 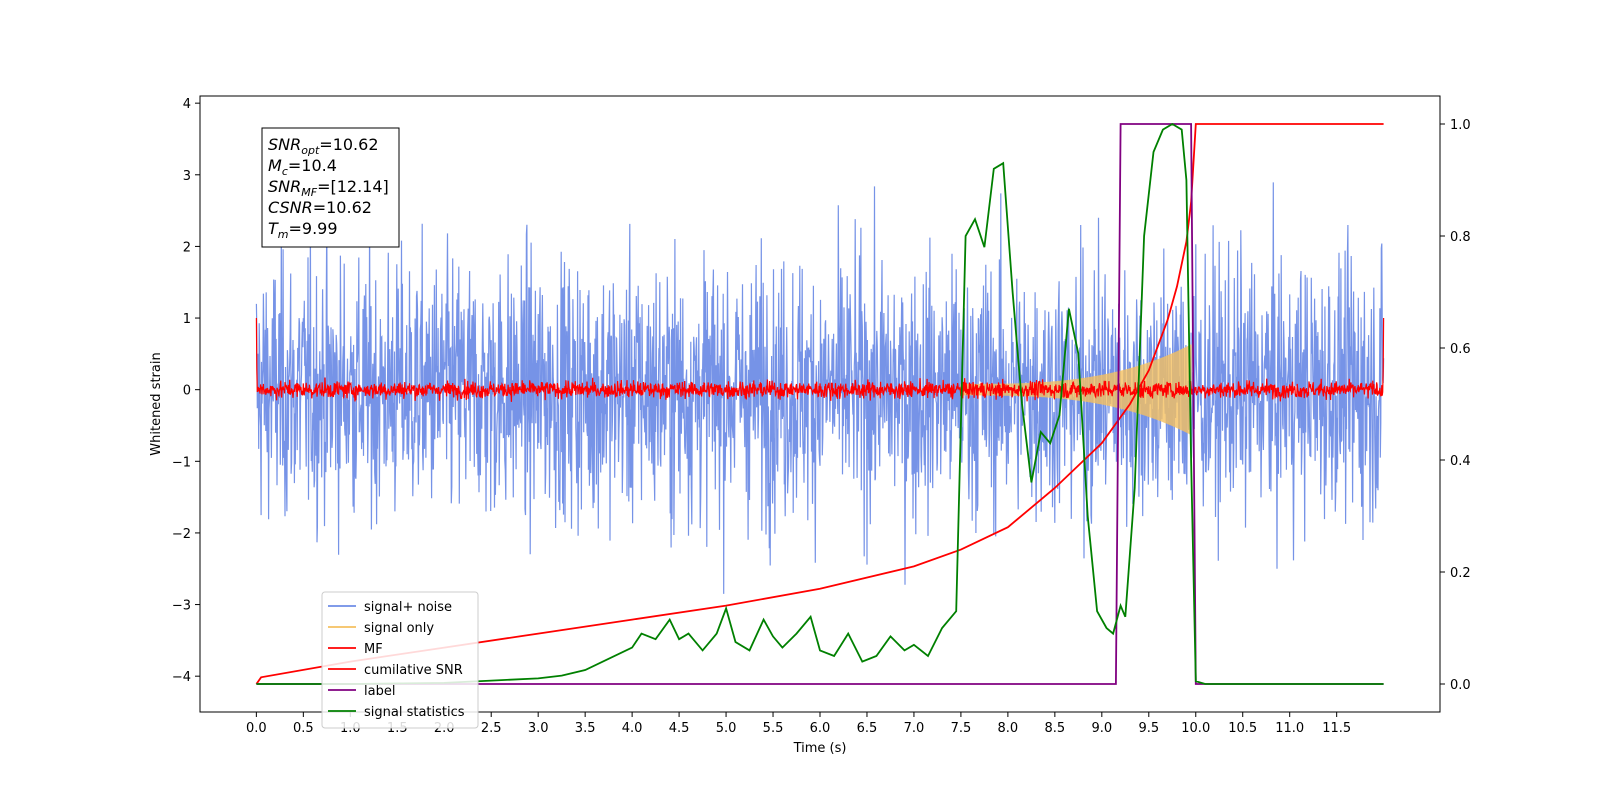 What do you see at coordinates (1455, 405) in the screenshot?
I see `y-axis-right: 1.0 0.8 0.6 0.4 0.2 0.0` at bounding box center [1455, 405].